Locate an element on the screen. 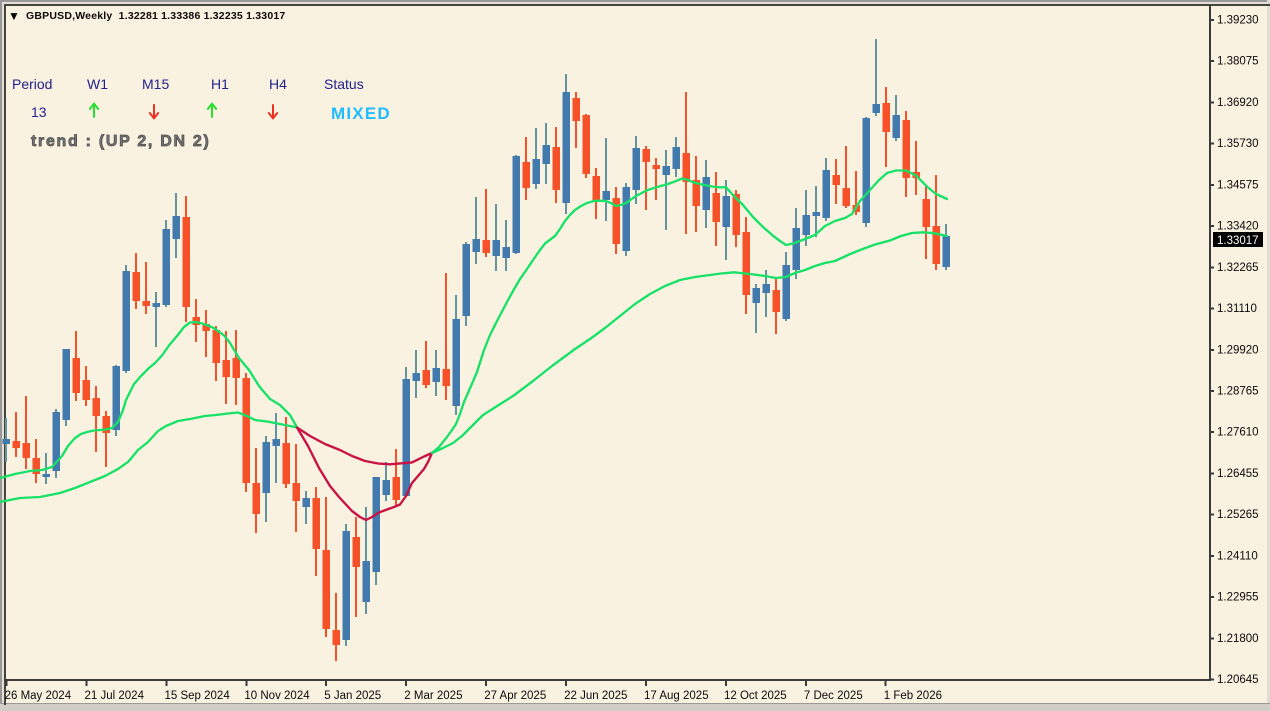  svg-text: 1.20645 is located at coordinates (1238, 680).